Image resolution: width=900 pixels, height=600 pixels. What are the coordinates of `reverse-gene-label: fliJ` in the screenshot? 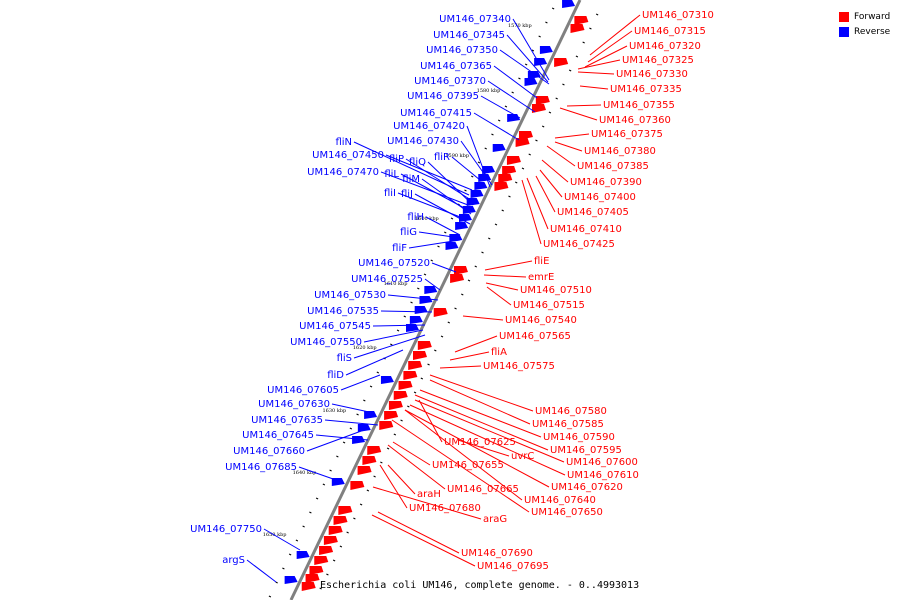 It's located at (407, 194).